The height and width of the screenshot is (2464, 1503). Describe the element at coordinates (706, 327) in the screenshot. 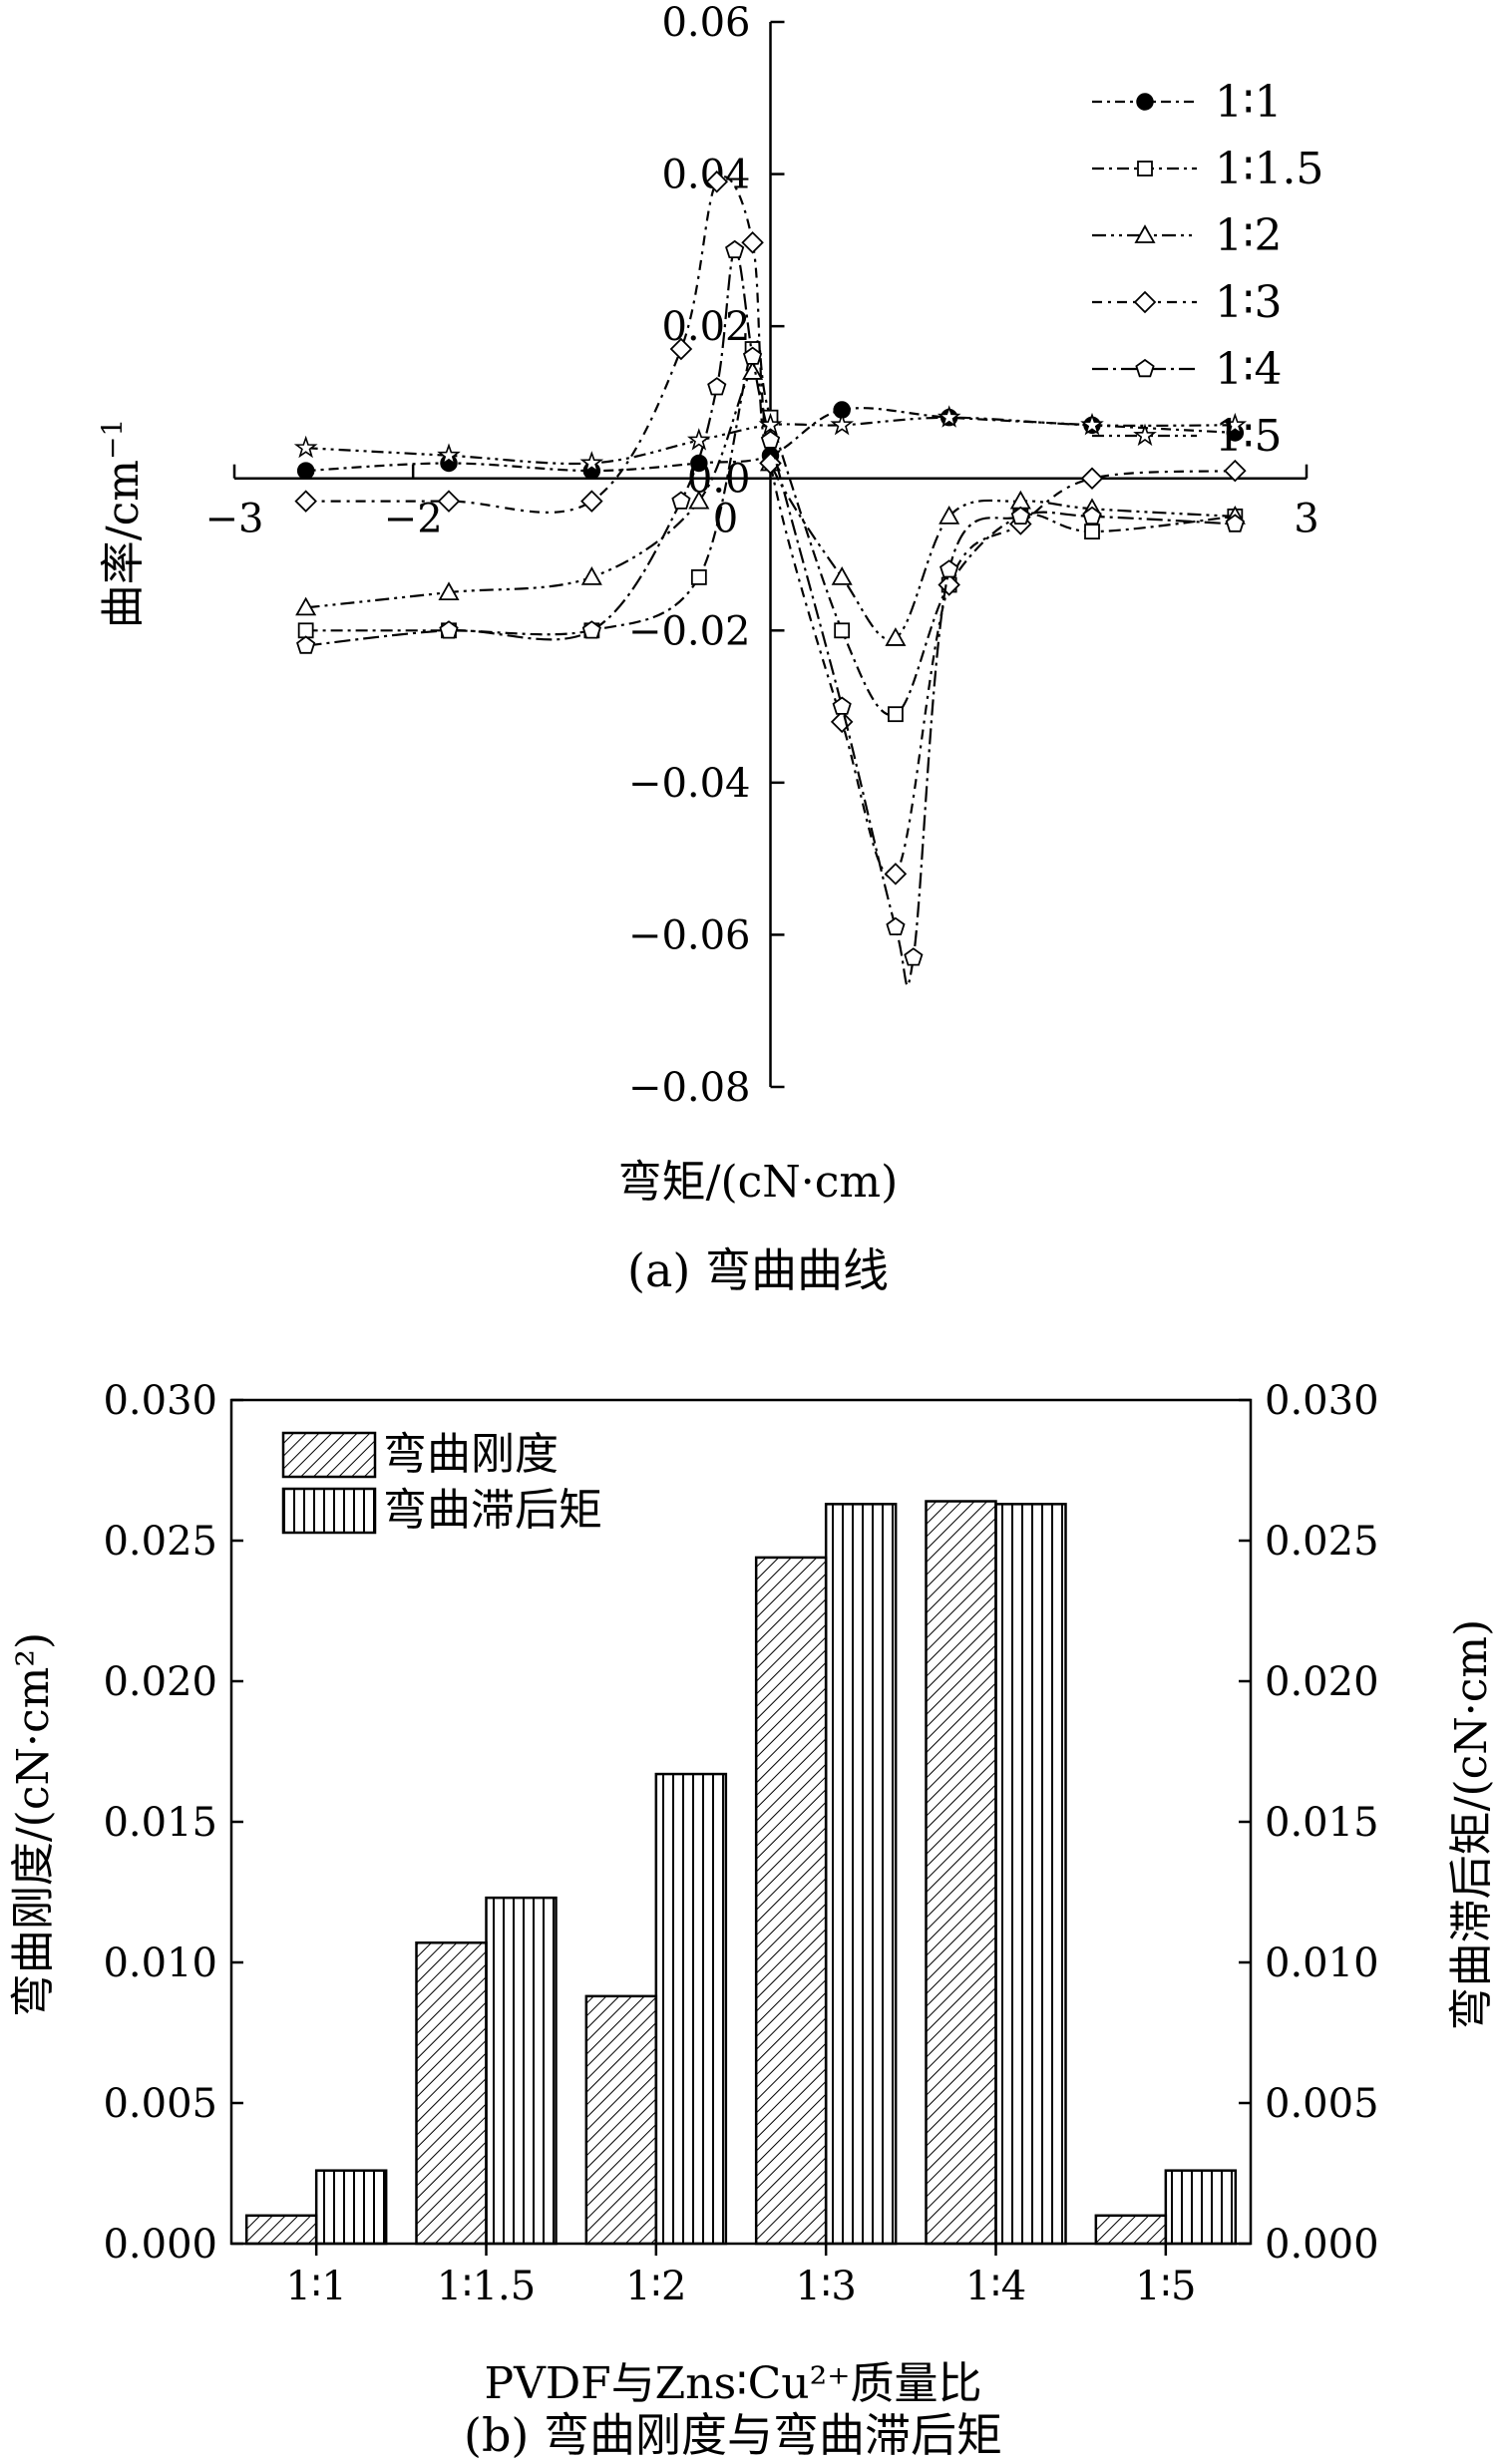

I see `chart-a-y-tick-label: 0.02` at that location.